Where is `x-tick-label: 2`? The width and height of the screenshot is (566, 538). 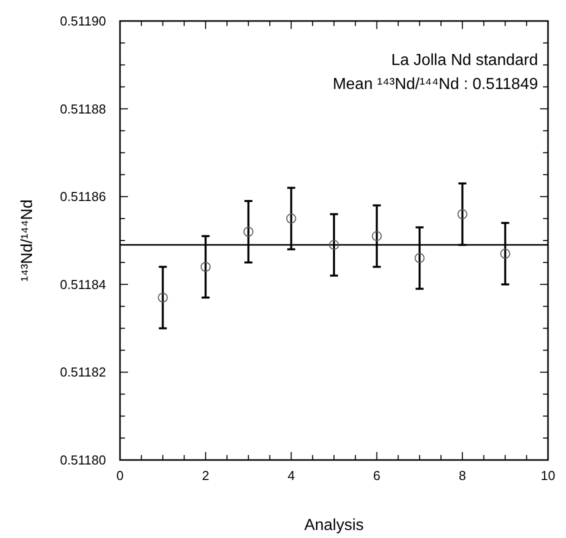
x-tick-label: 2 is located at coordinates (206, 475).